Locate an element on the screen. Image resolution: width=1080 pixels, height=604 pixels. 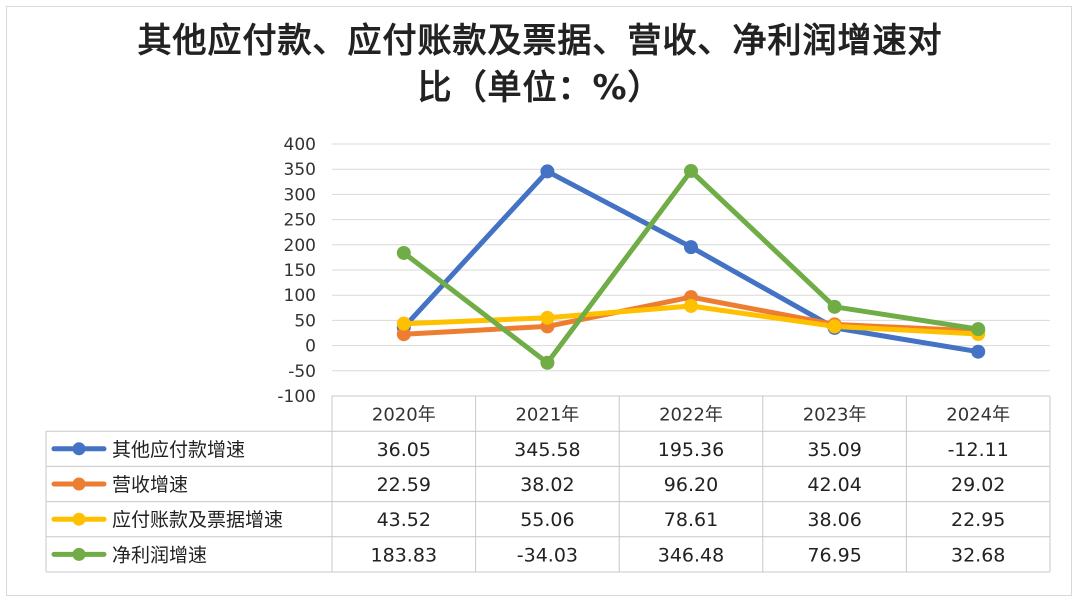
data-table-cell: 55.06 is located at coordinates (547, 520).